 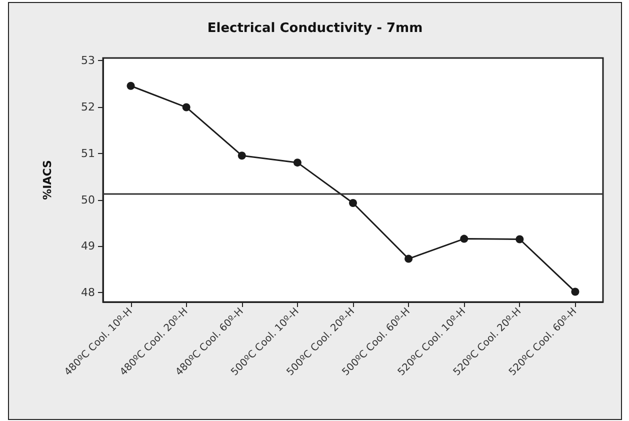 What do you see at coordinates (88, 199) in the screenshot?
I see `y-tick-label: 50` at bounding box center [88, 199].